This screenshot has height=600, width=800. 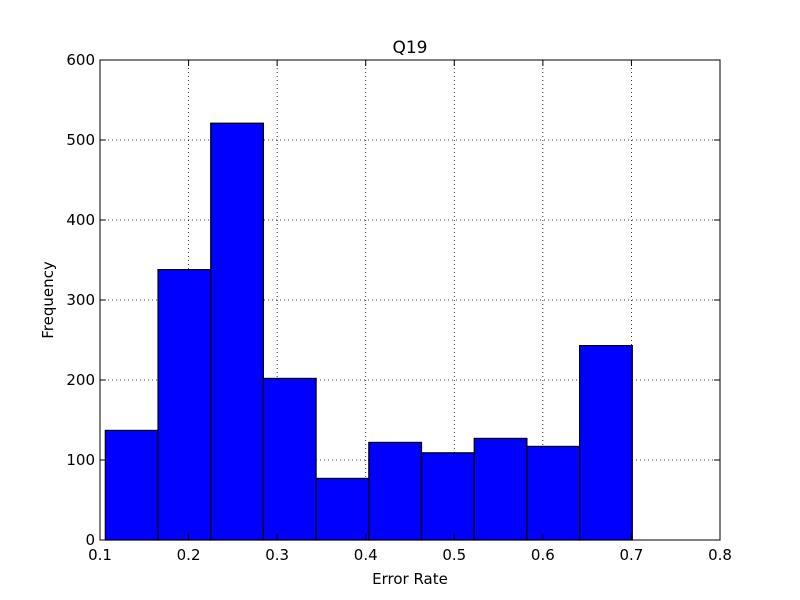 What do you see at coordinates (720, 555) in the screenshot?
I see `x-tick-label: 0.8` at bounding box center [720, 555].